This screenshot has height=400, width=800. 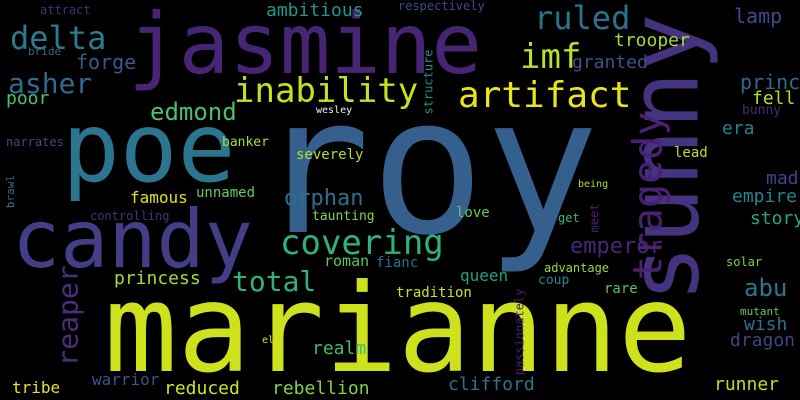 I want to click on word-attract: attract, so click(x=65, y=10).